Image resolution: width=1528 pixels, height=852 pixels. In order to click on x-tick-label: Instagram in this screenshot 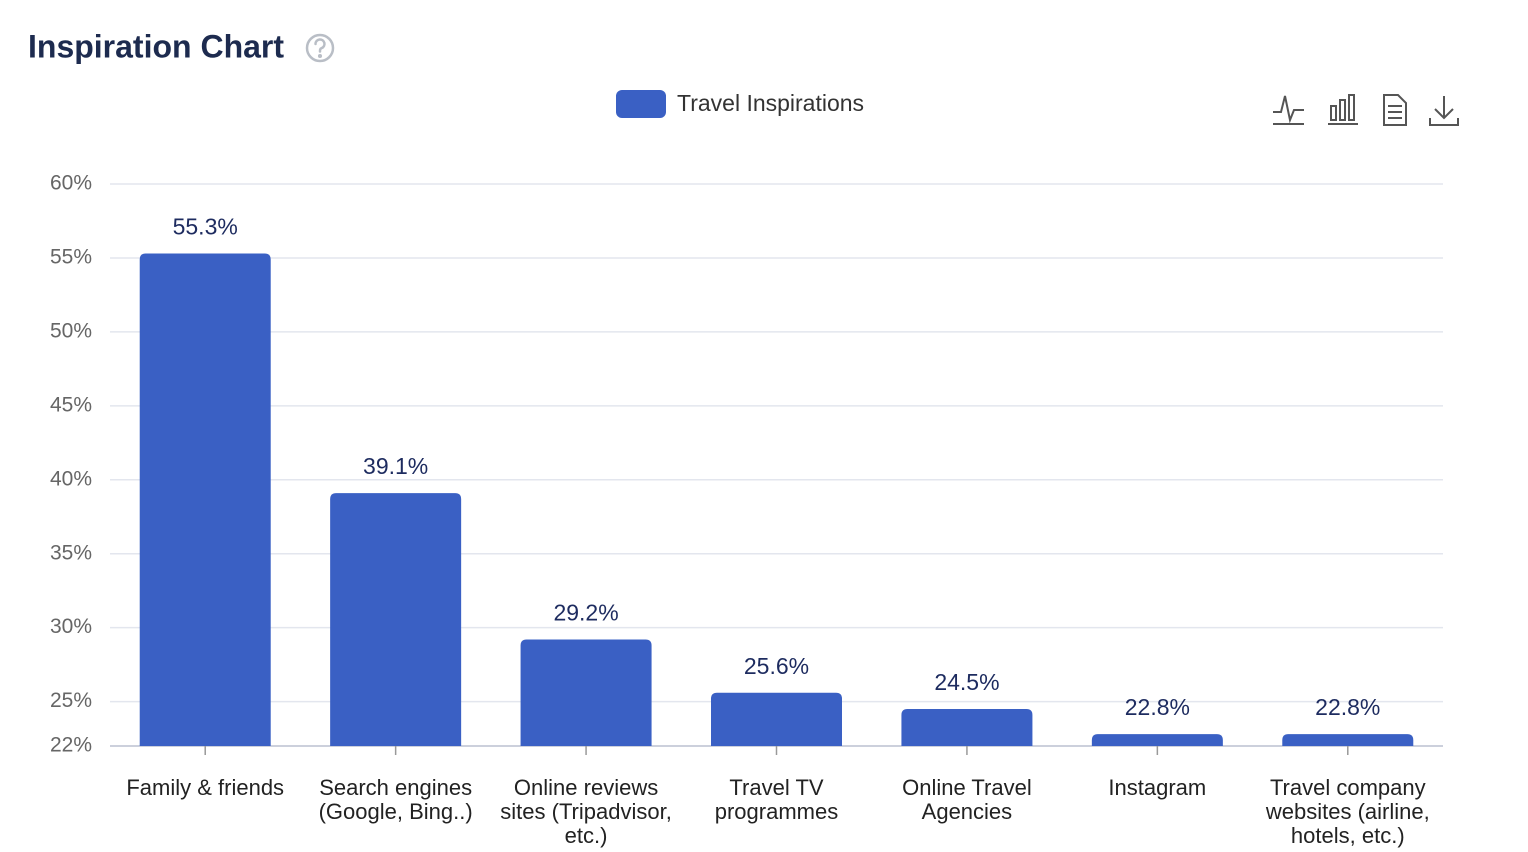, I will do `click(1157, 787)`.